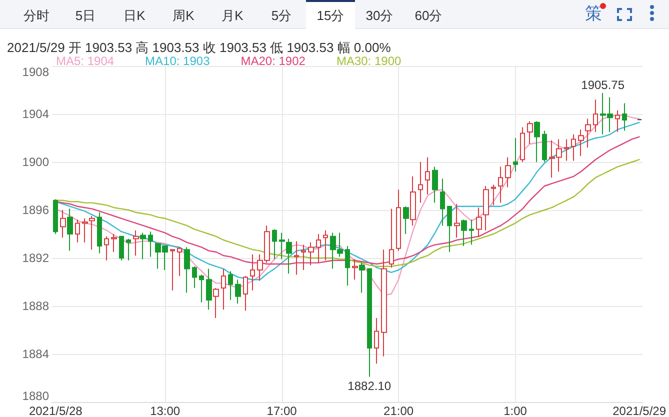  Describe the element at coordinates (177, 61) in the screenshot. I see `text: MA10: 1903` at that location.